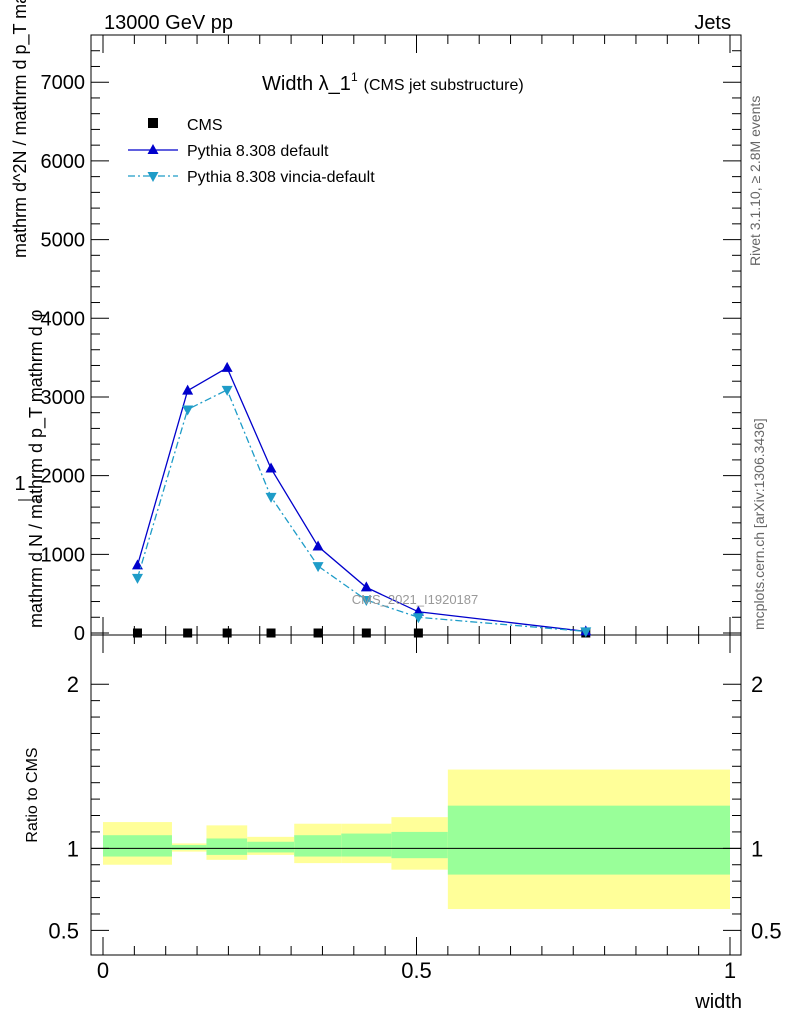 Image resolution: width=786 pixels, height=1024 pixels. I want to click on legend-vincia-marker, so click(153, 177).